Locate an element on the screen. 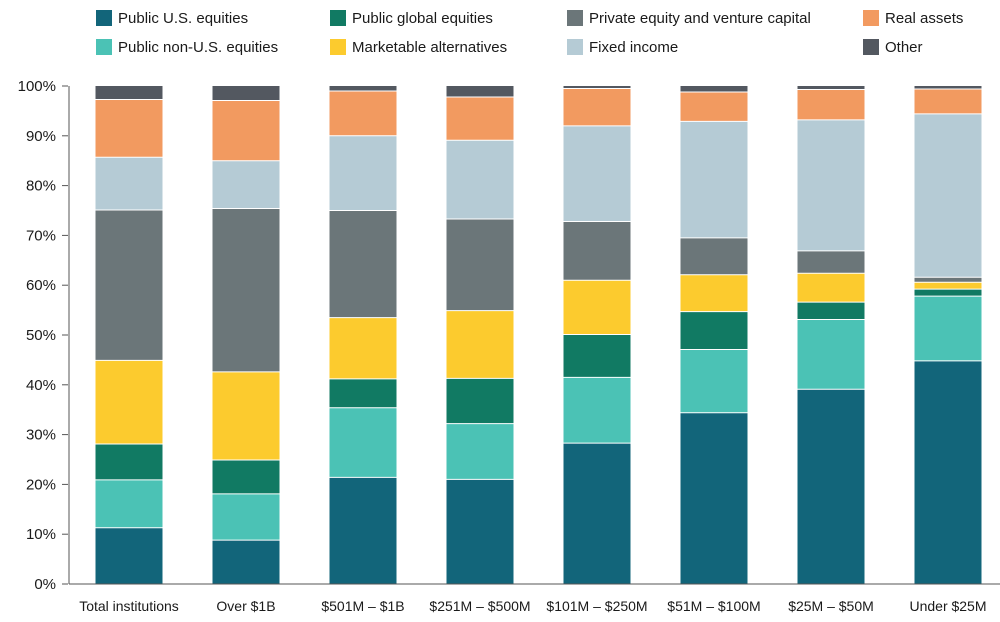 This screenshot has width=1000, height=622. y-tick-label: 40% is located at coordinates (41, 385).